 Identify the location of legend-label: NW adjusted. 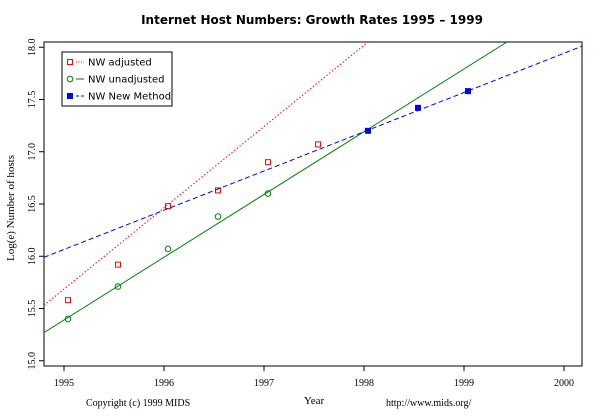
(120, 63).